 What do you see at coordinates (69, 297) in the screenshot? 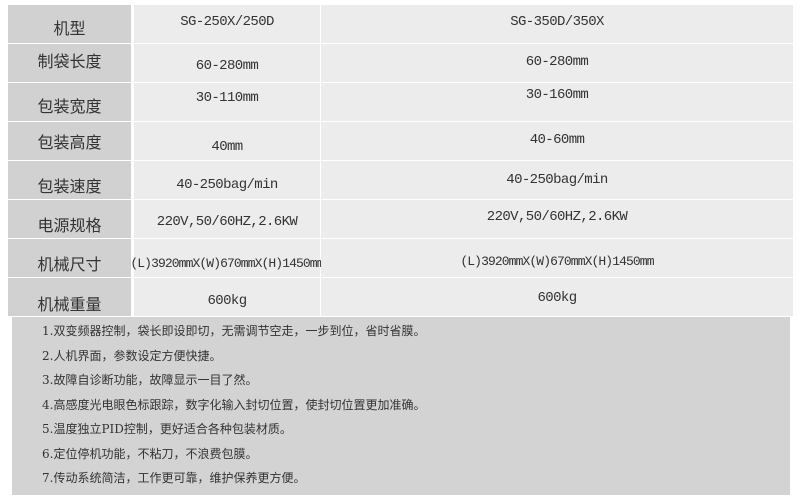
I see `row-label: 机械重量` at bounding box center [69, 297].